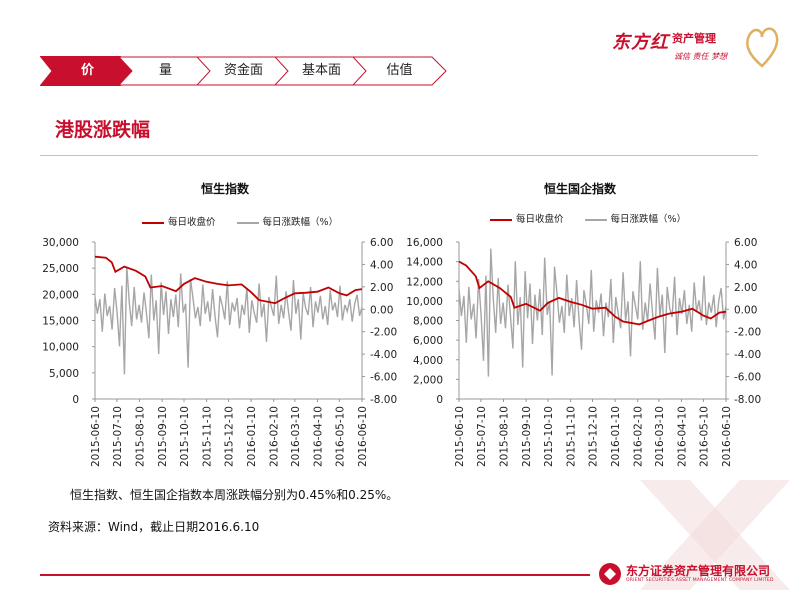 The height and width of the screenshot is (600, 800). What do you see at coordinates (697, 47) in the screenshot?
I see `brand-logo: 东方红 资产管理 诚信 责任 梦想` at bounding box center [697, 47].